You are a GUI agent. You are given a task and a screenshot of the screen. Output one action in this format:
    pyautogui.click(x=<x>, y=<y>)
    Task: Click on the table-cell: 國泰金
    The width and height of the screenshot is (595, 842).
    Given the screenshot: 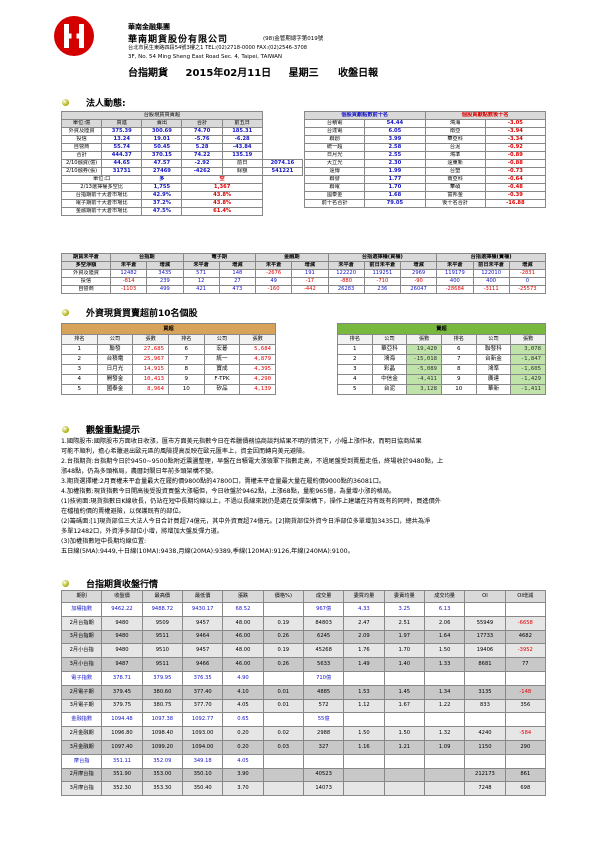 What is the action you would take?
    pyautogui.click(x=115, y=389)
    